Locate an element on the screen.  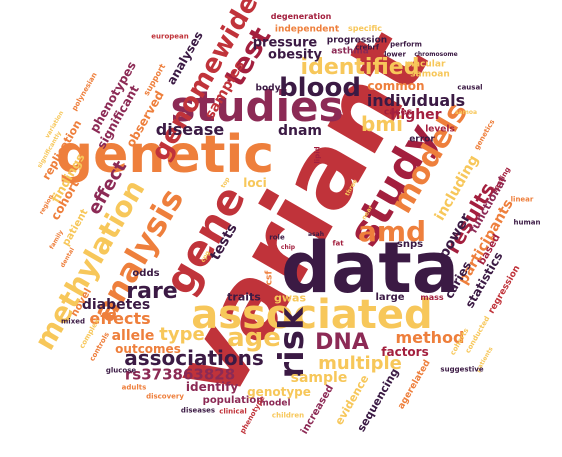
word-error: error is located at coordinates (422, 139).